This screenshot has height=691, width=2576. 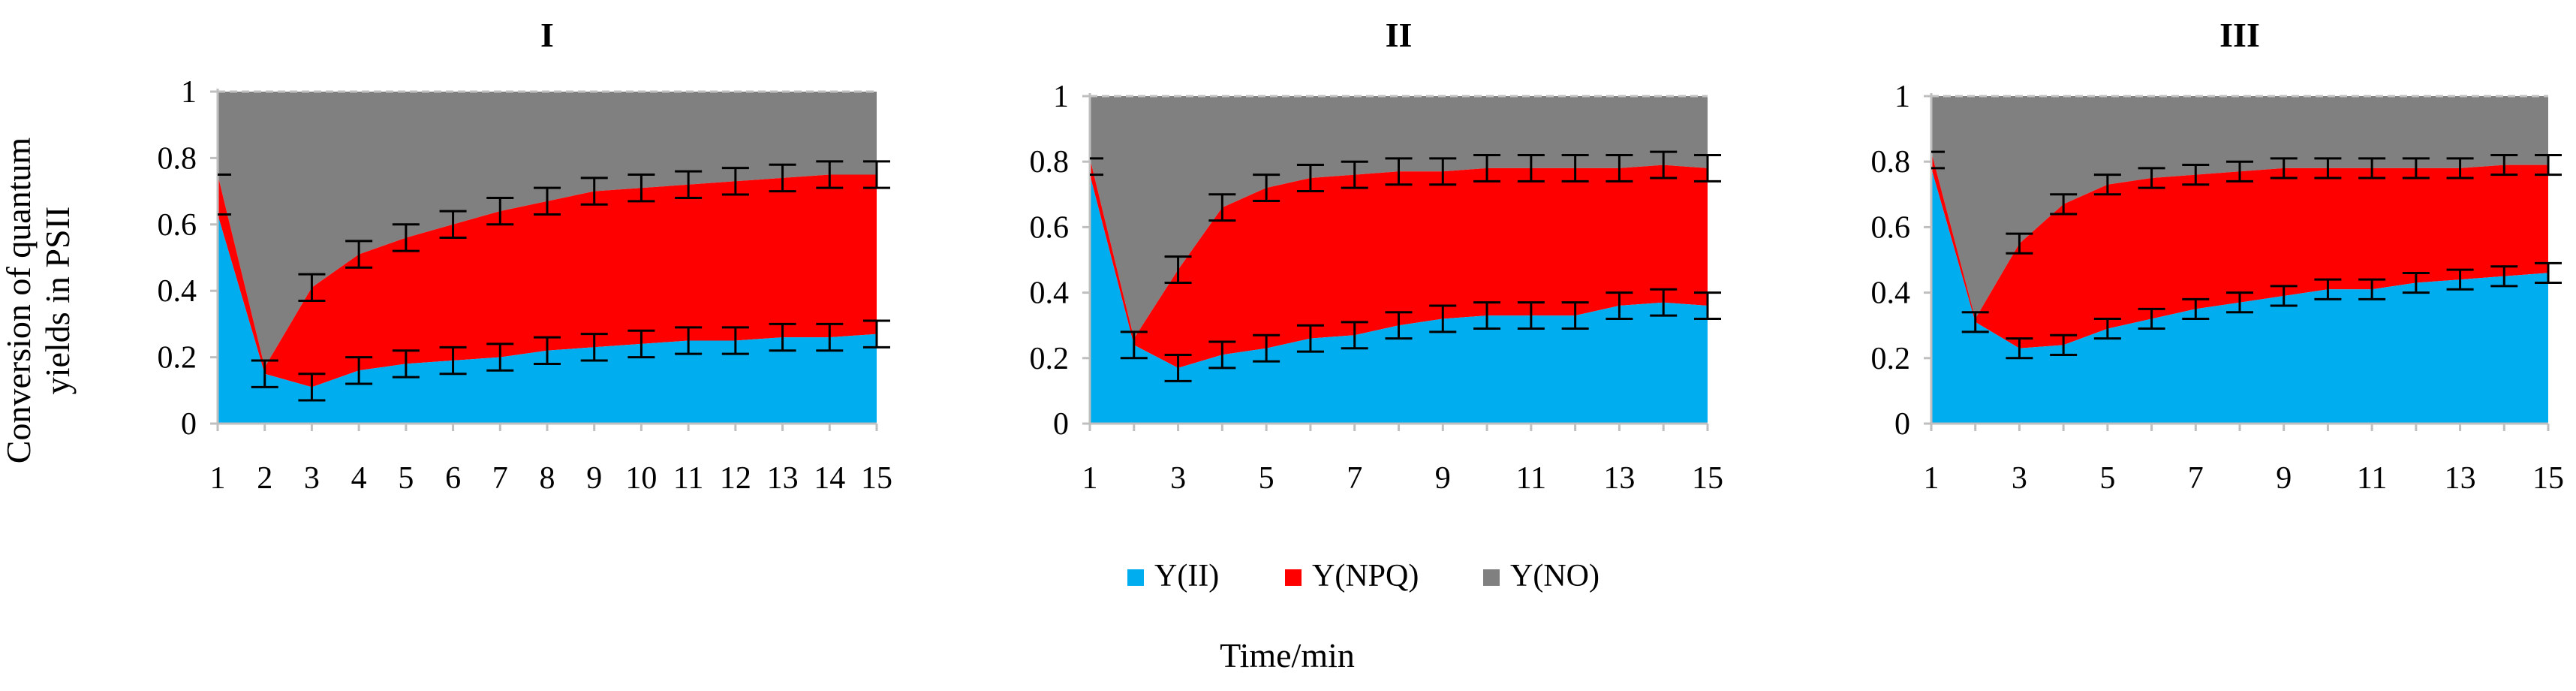 I want to click on x-tick-label: 6, so click(x=453, y=478).